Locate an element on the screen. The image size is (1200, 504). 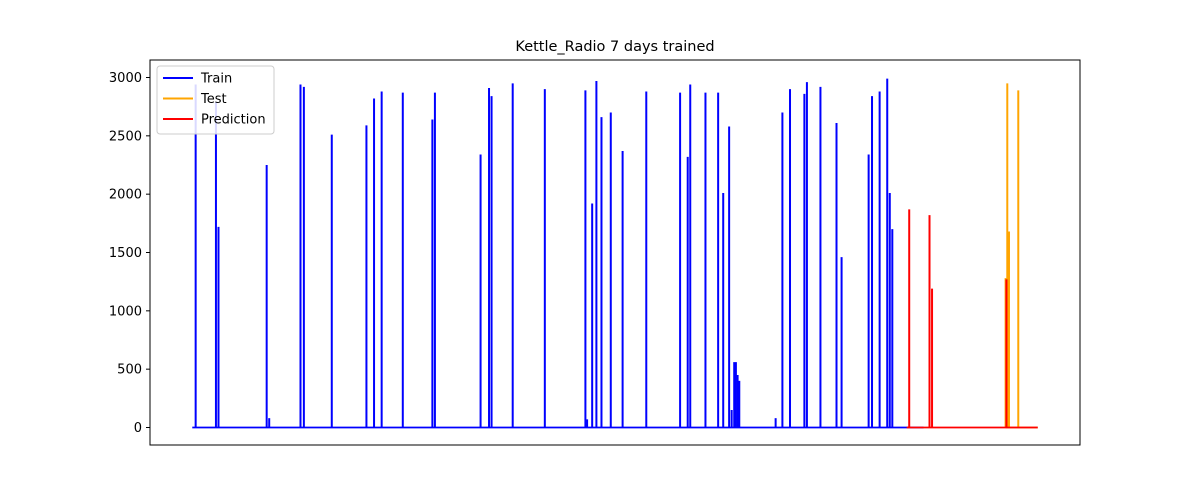
y-tick-label: 2000 is located at coordinates (125, 195).